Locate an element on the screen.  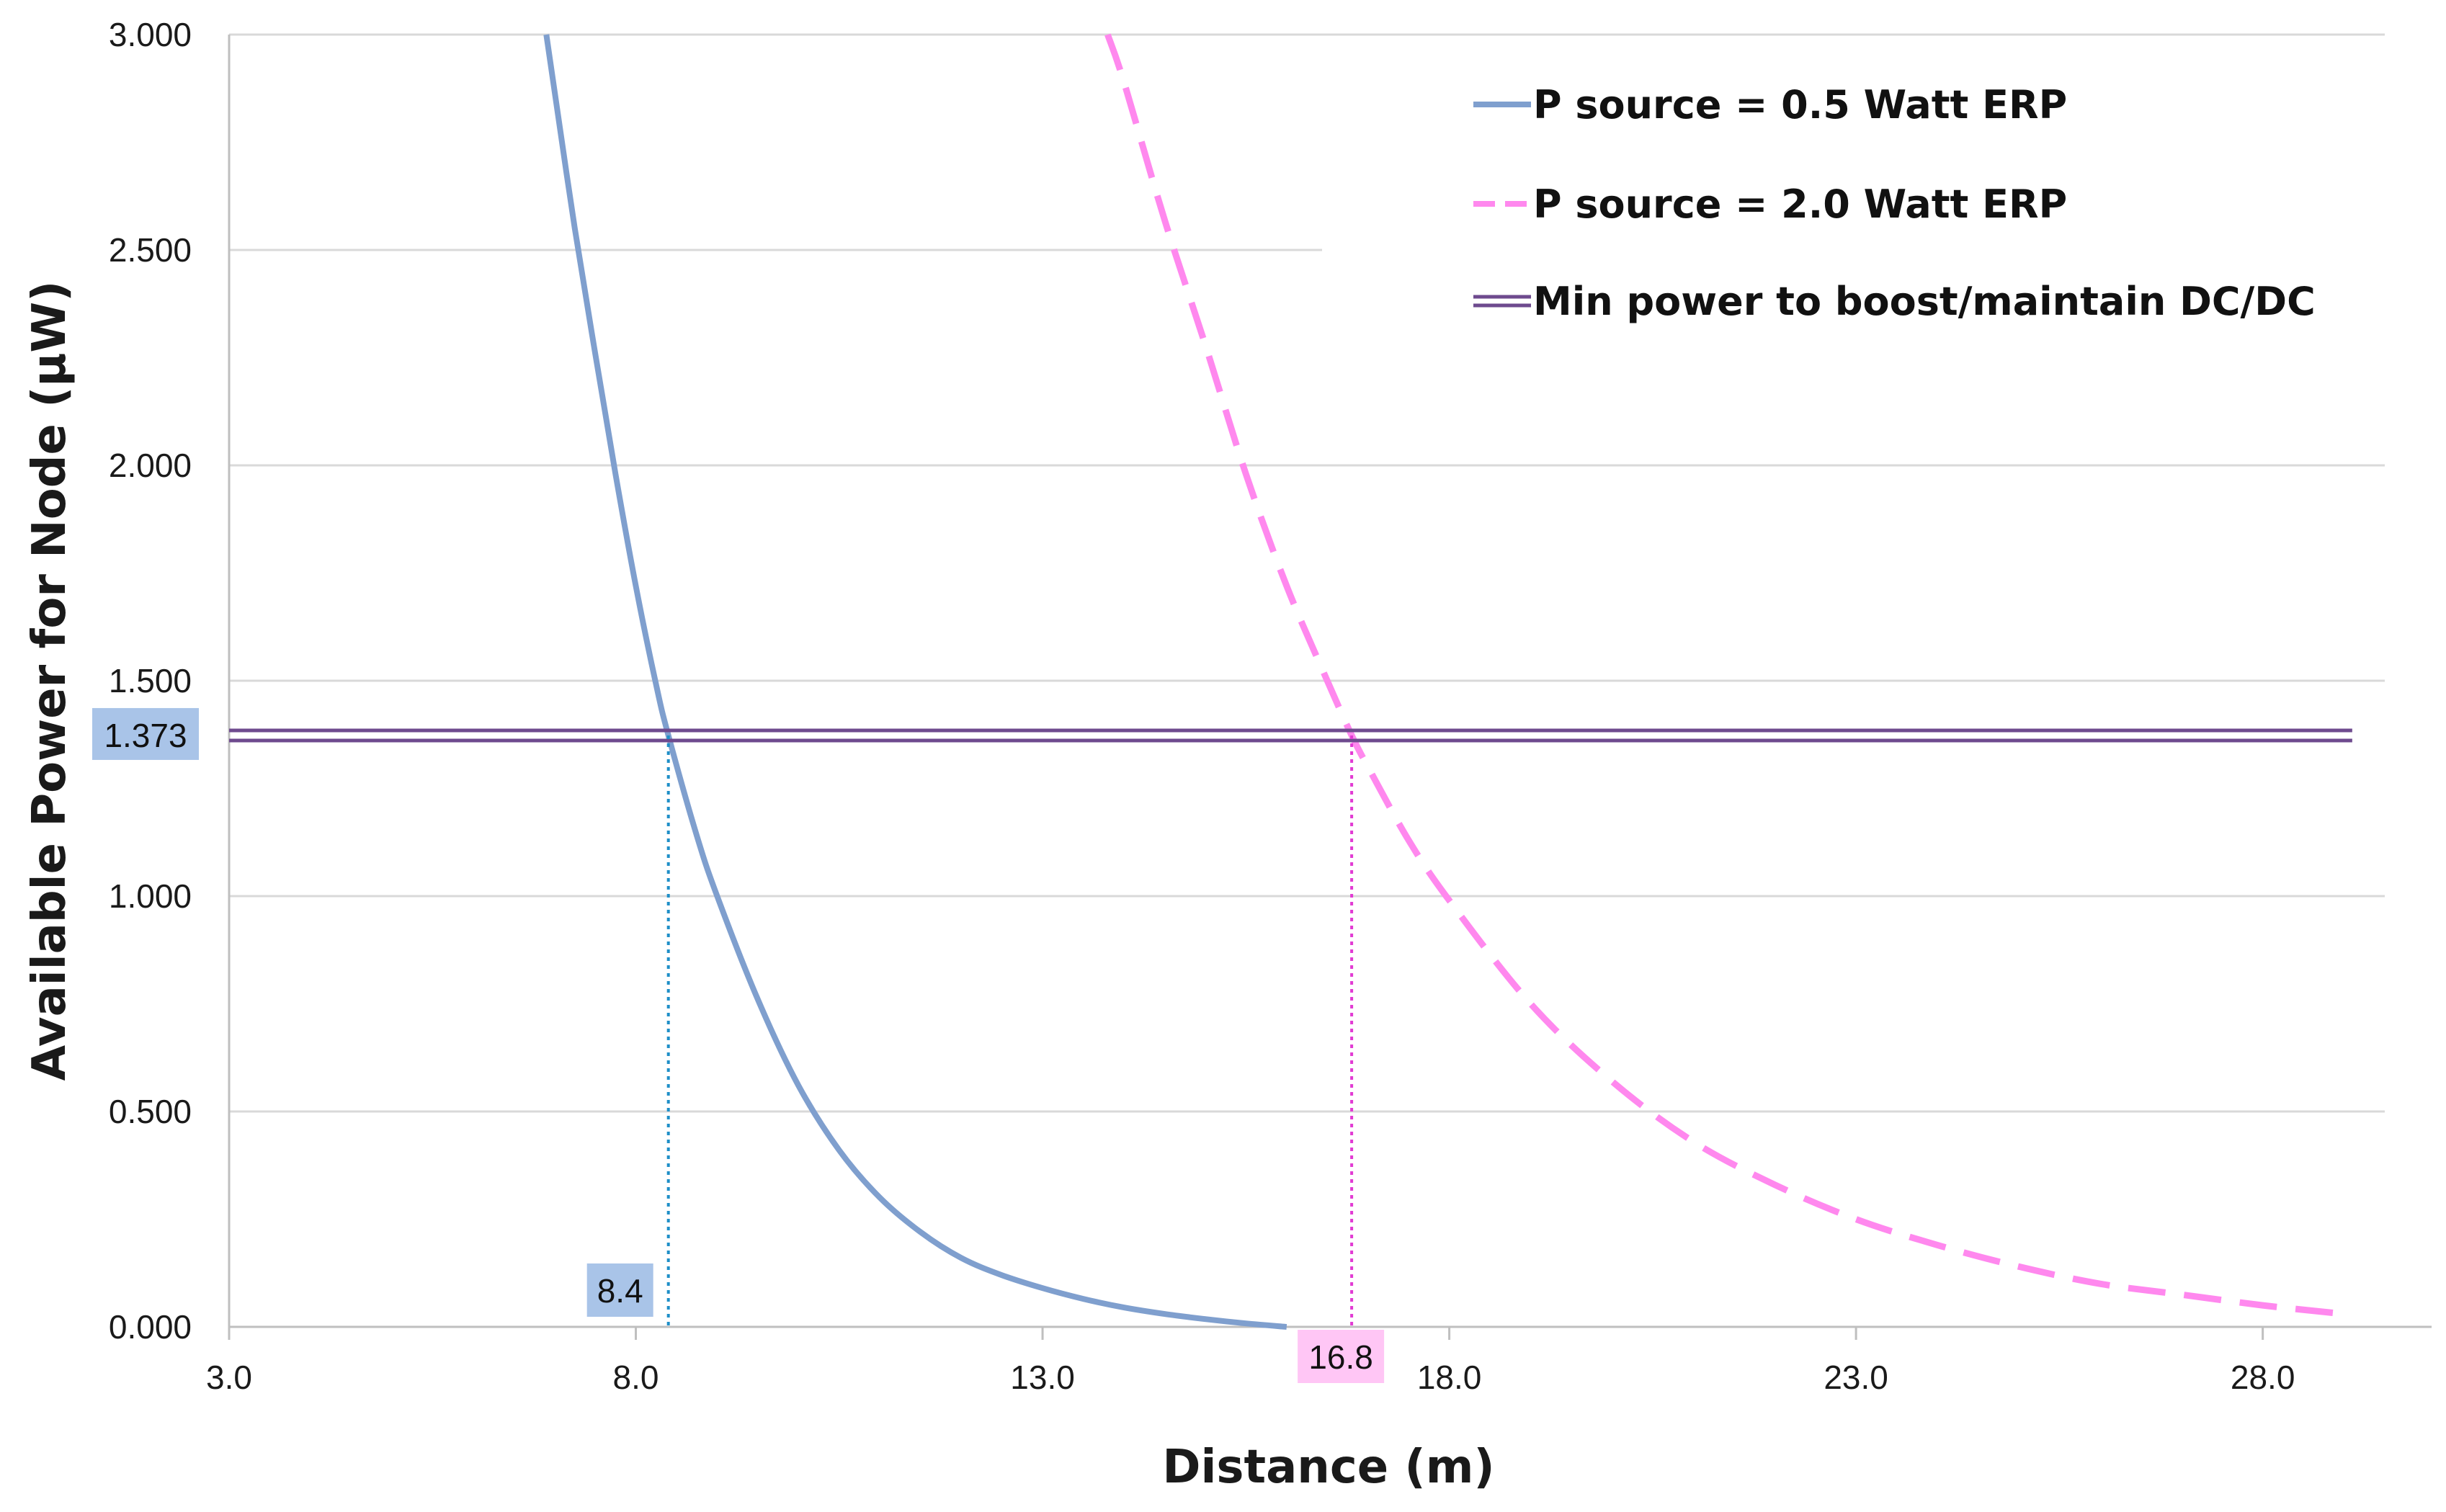
x-callout-label: 8.4 is located at coordinates (620, 1291).